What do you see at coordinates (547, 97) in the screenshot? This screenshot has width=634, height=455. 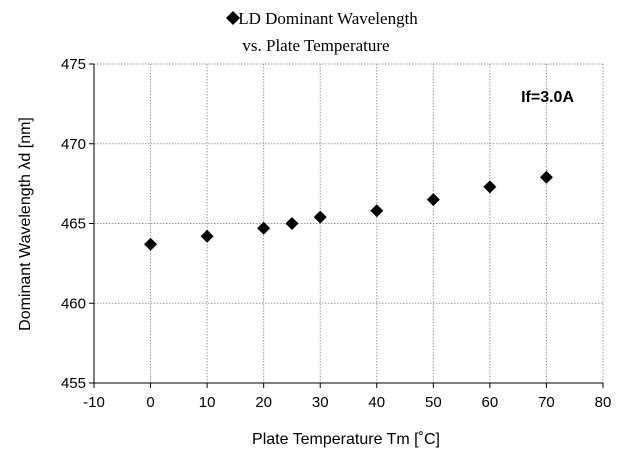 I see `current-annotation: If=3.0A` at bounding box center [547, 97].